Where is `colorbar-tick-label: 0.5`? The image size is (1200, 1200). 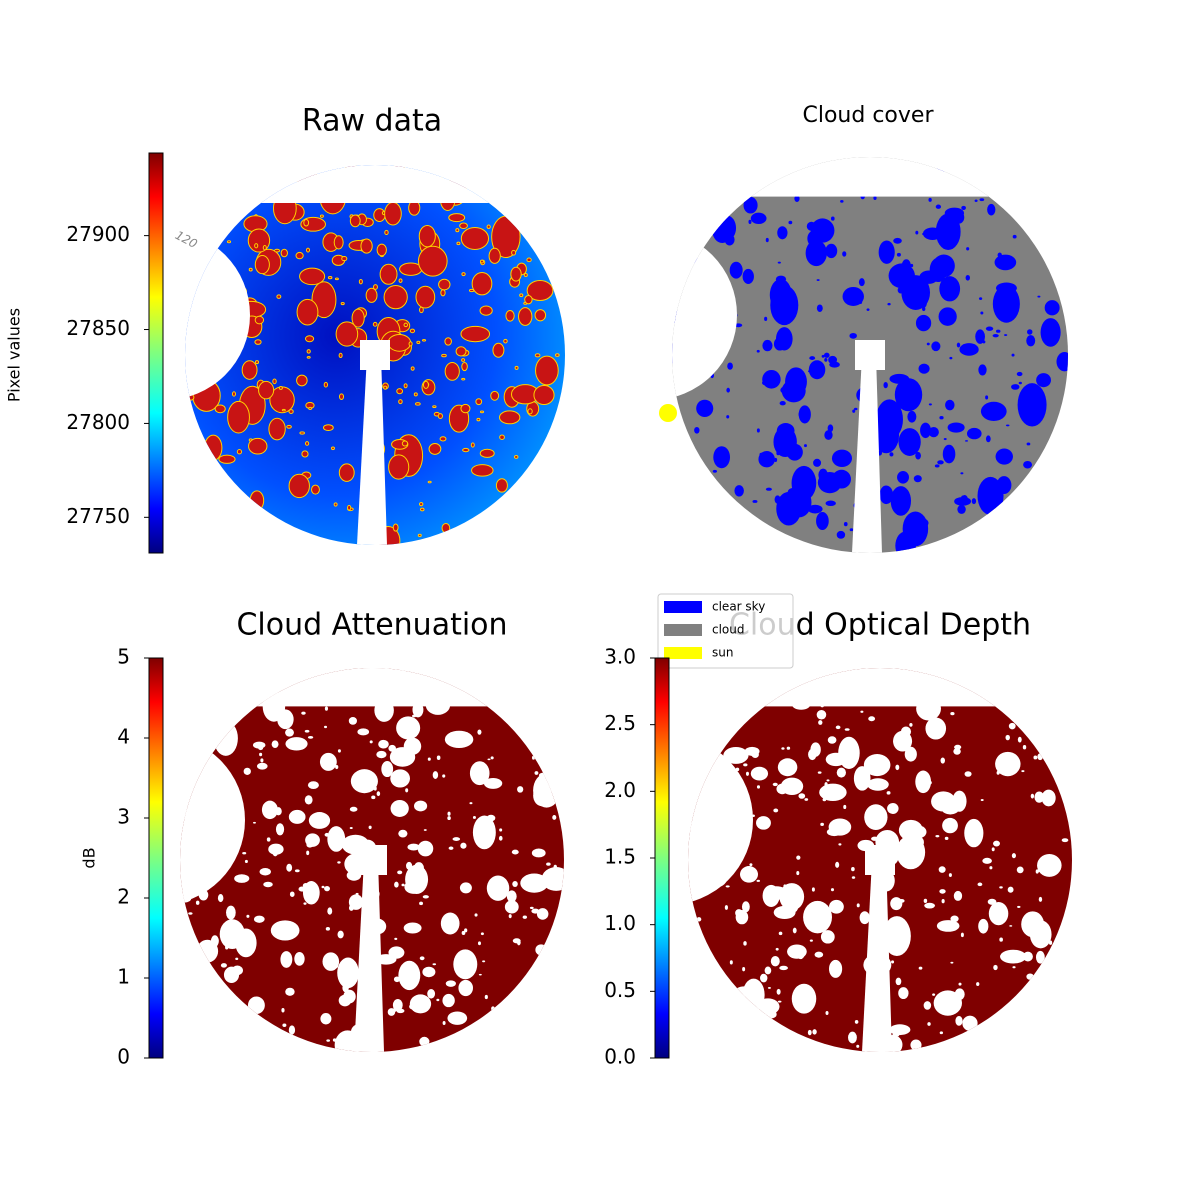
colorbar-tick-label: 0.5 is located at coordinates (620, 990).